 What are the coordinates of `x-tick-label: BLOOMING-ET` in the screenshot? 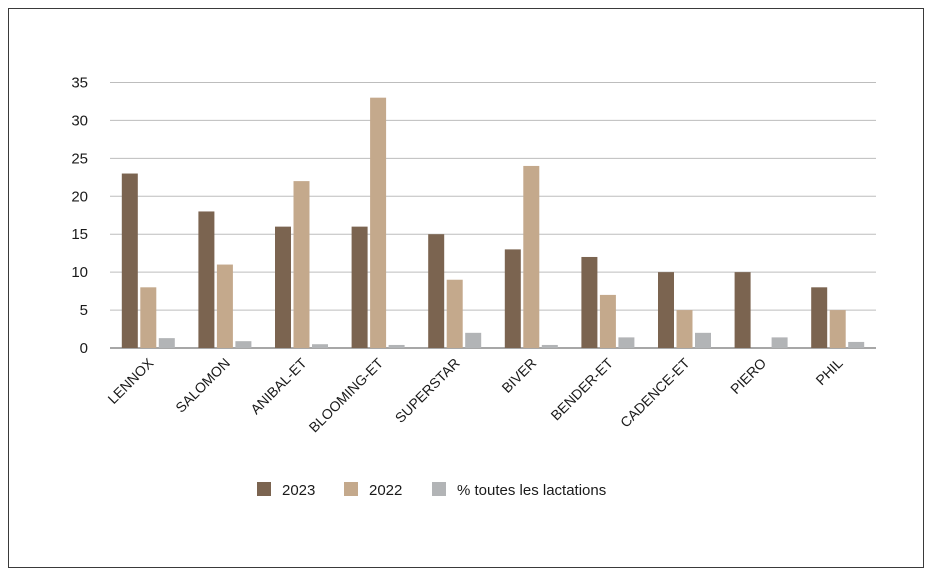 It's located at (346, 394).